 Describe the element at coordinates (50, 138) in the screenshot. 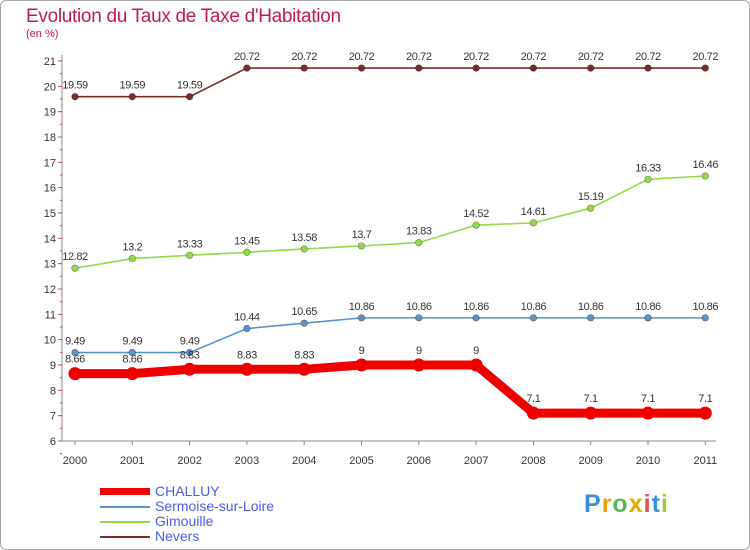

I see `y-tick-label: 18` at that location.